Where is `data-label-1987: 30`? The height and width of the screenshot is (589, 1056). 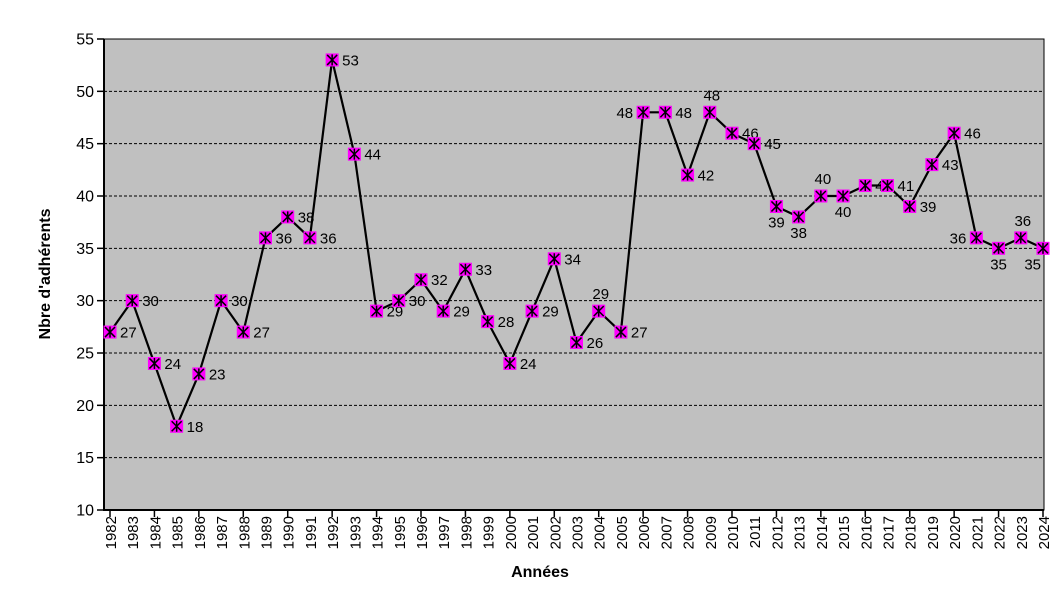 data-label-1987: 30 is located at coordinates (239, 301).